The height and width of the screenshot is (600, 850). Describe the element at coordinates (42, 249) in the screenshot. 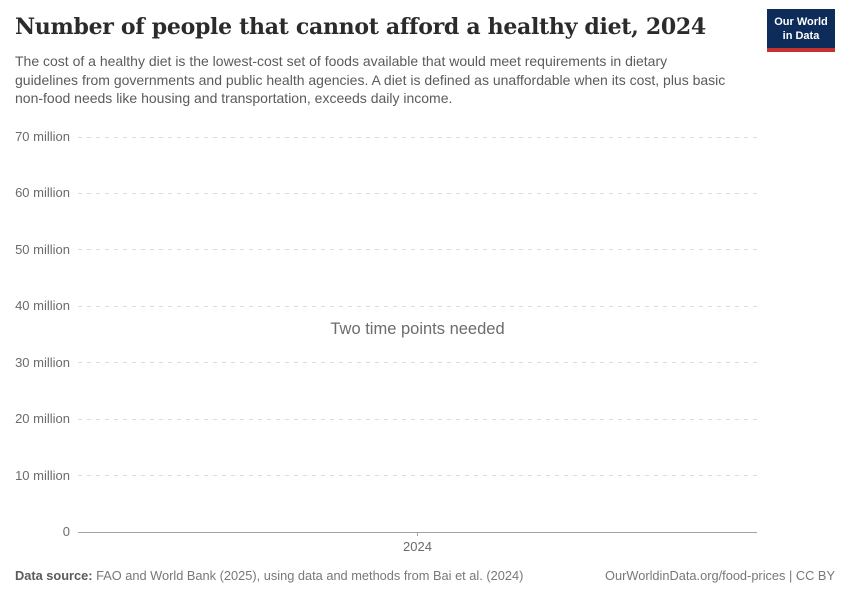

I see `y-axis-tick-label: 50 million` at that location.